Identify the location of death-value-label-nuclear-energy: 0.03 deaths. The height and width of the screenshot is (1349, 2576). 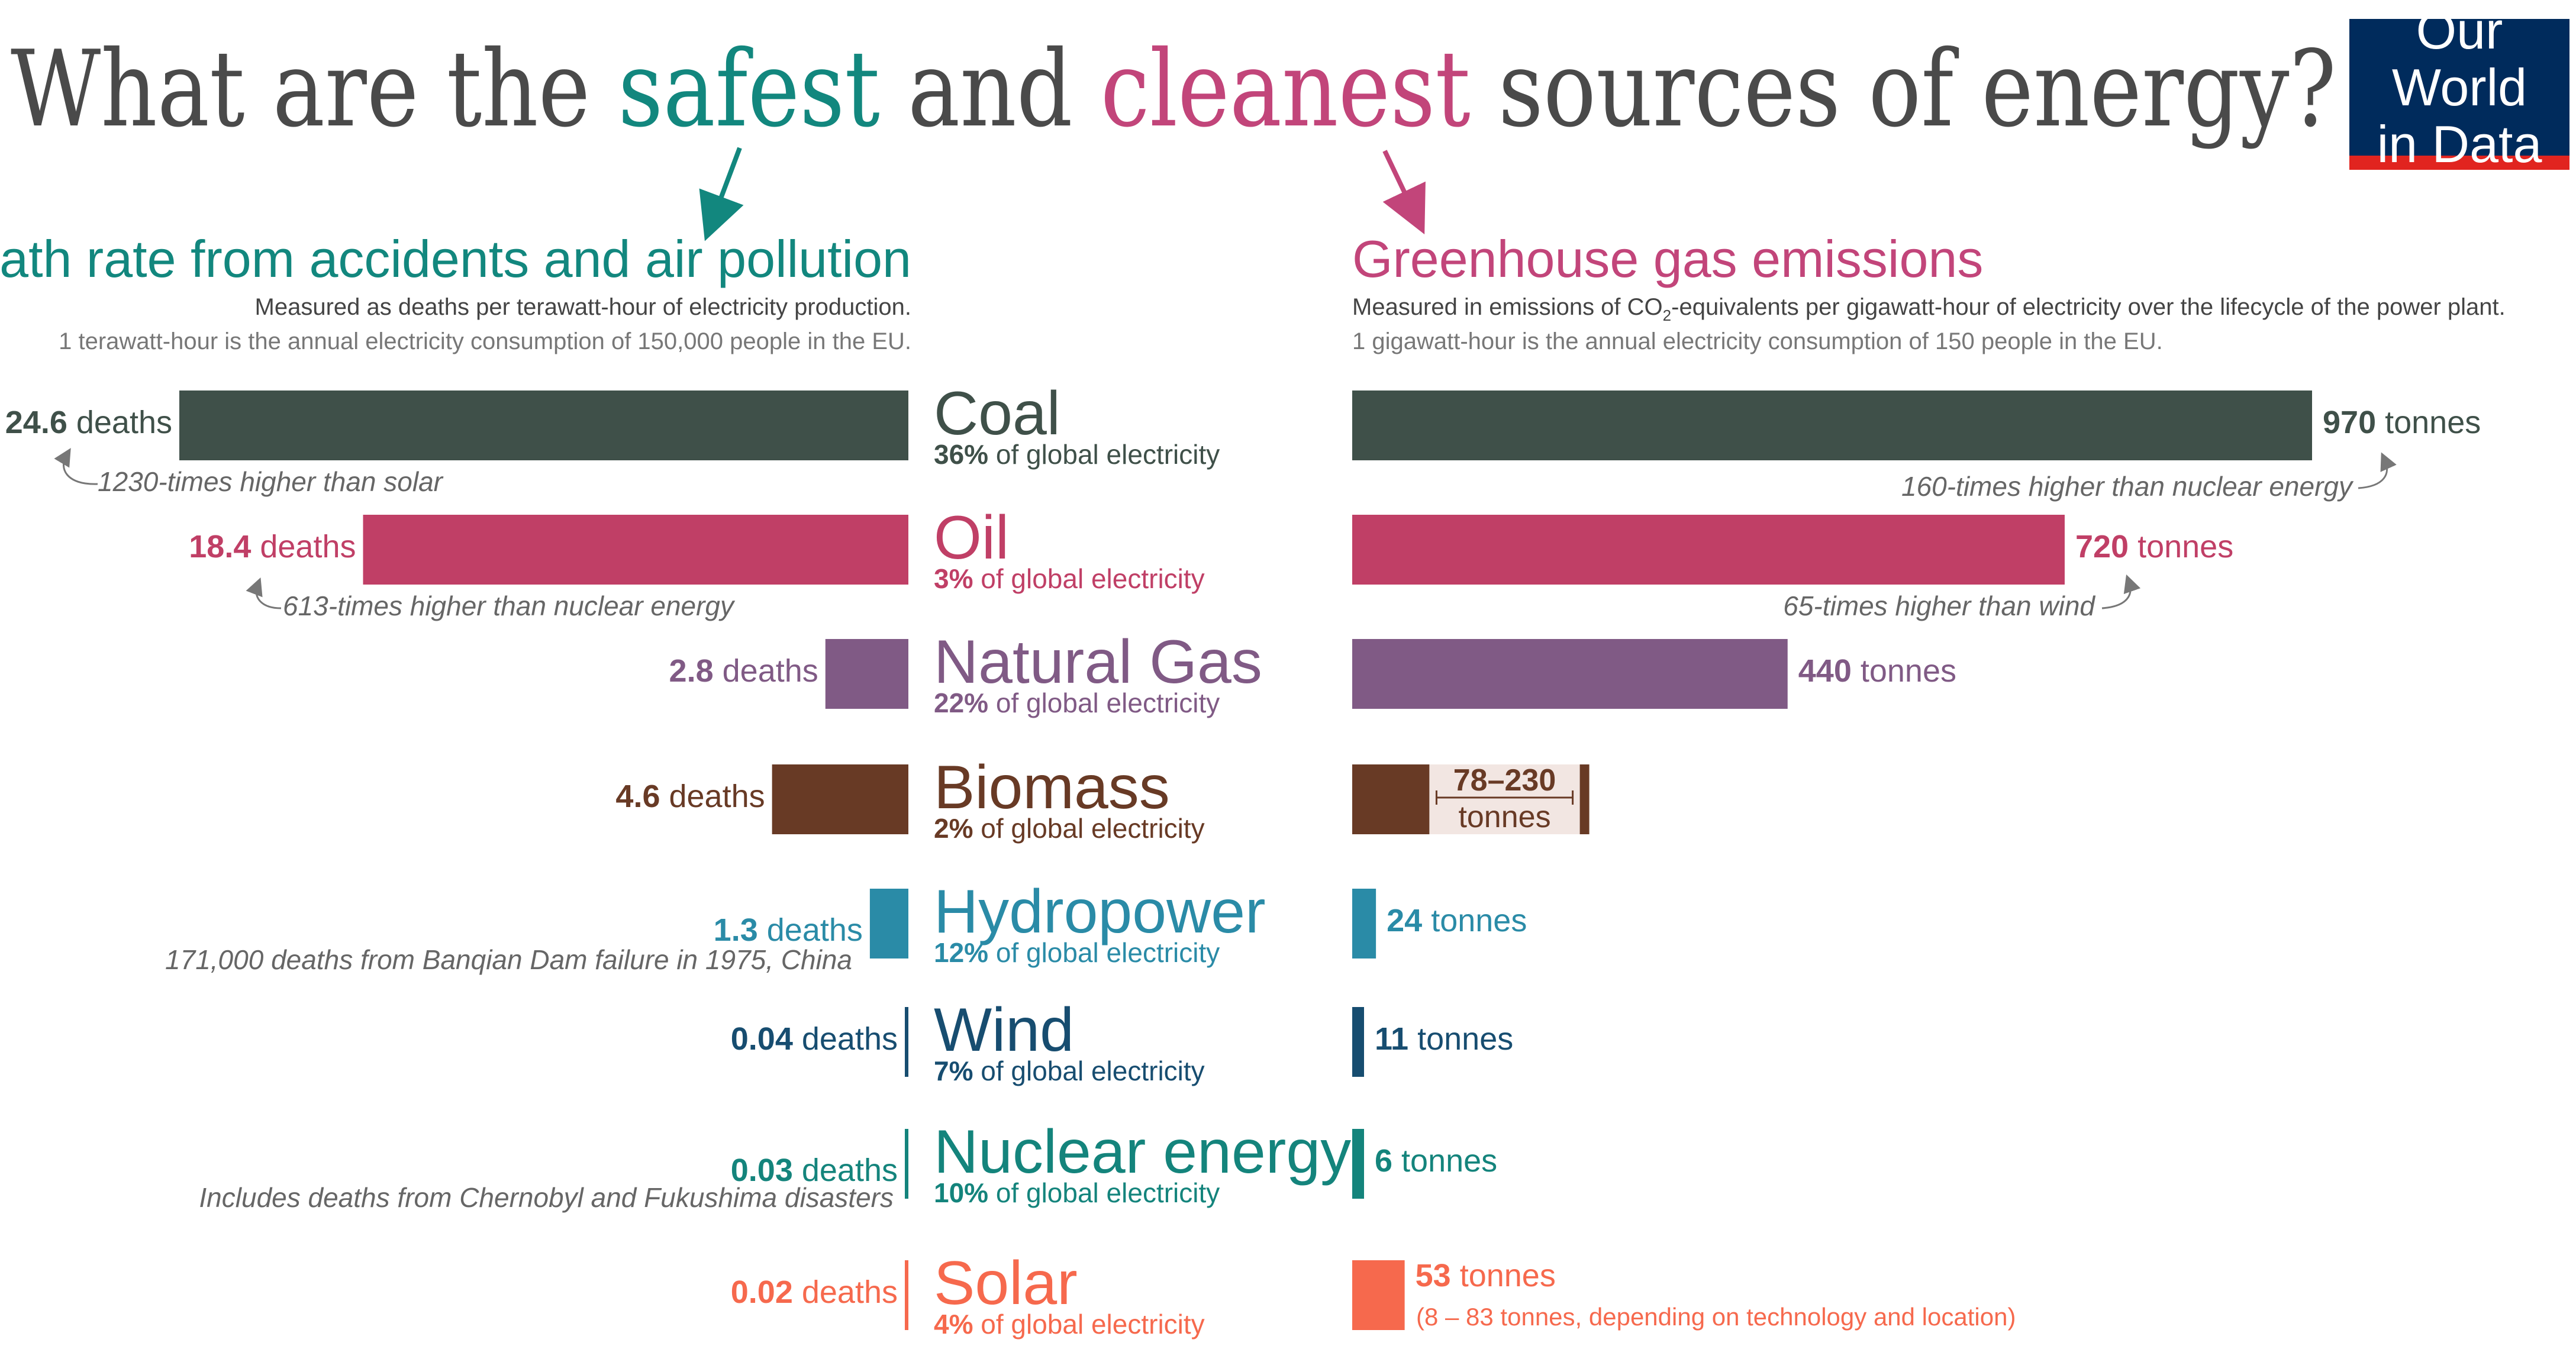
(814, 1170).